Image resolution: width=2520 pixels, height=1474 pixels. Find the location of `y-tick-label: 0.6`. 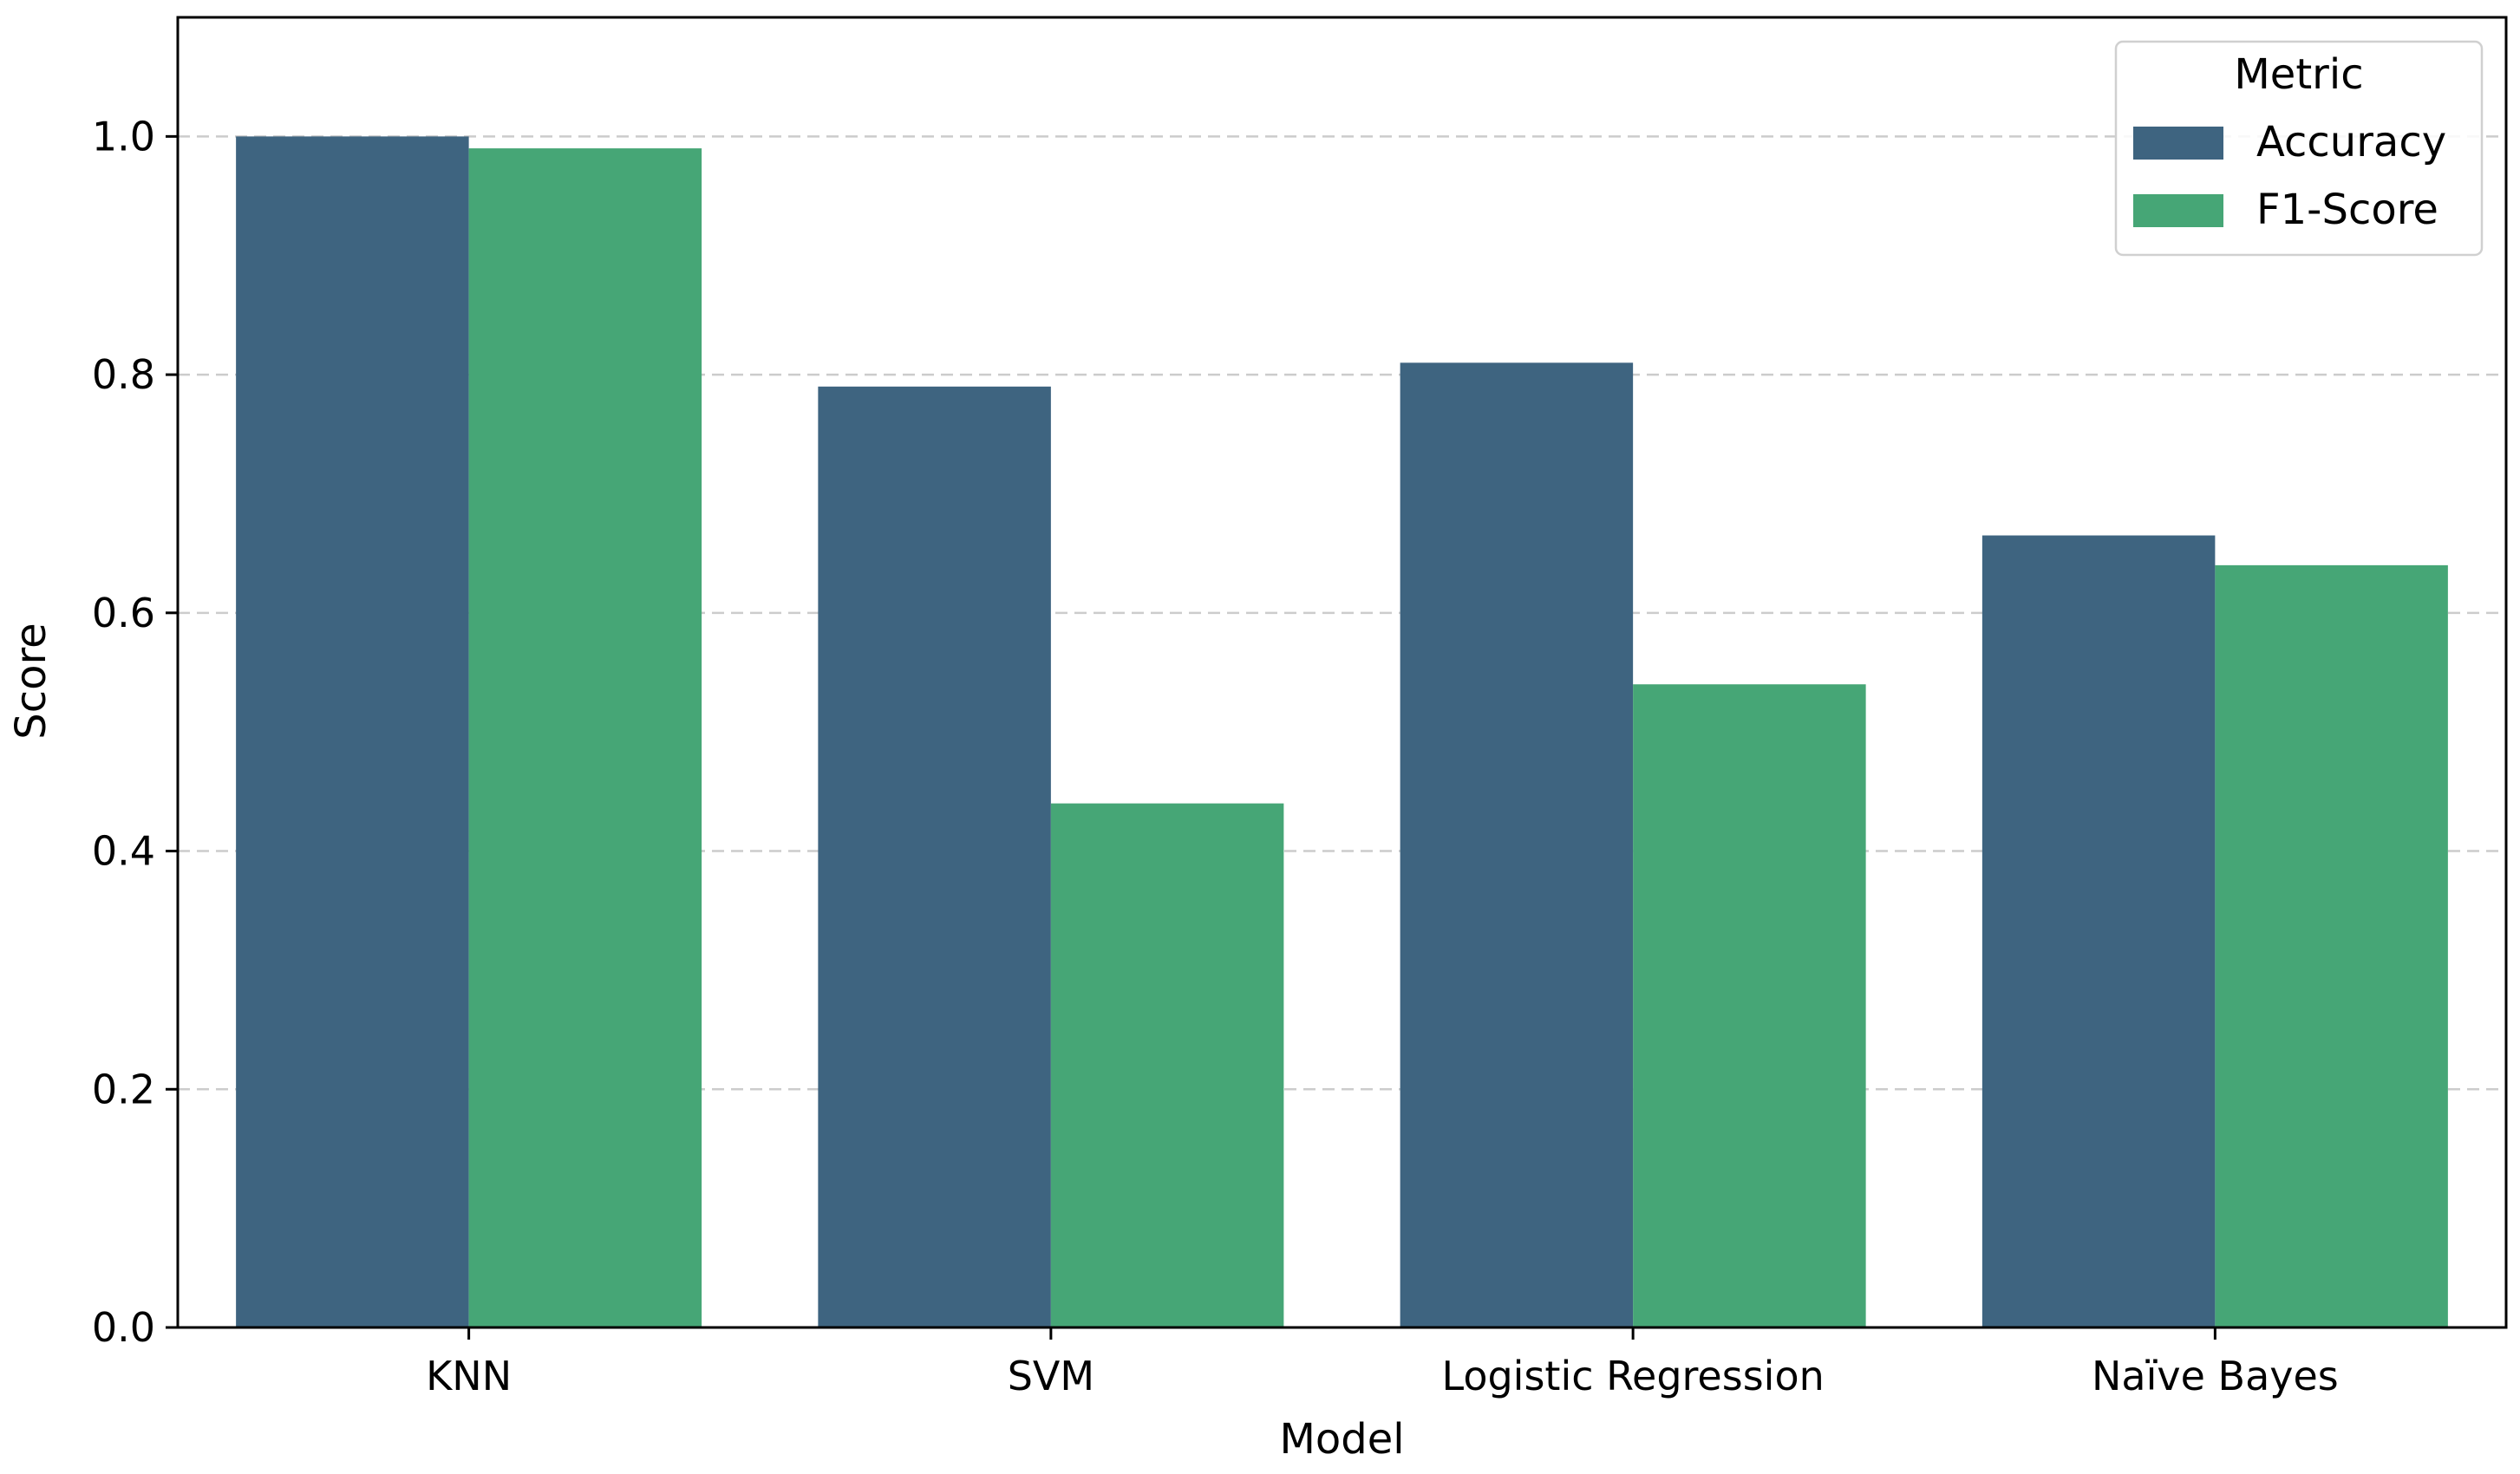

y-tick-label: 0.6 is located at coordinates (123, 613).